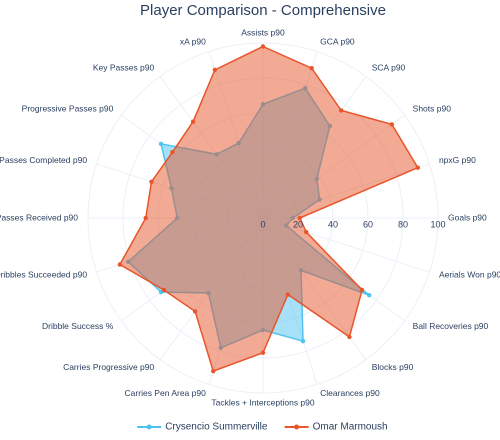 This screenshot has width=500, height=440. Describe the element at coordinates (262, 224) in the screenshot. I see `r-tick-label: 0` at that location.